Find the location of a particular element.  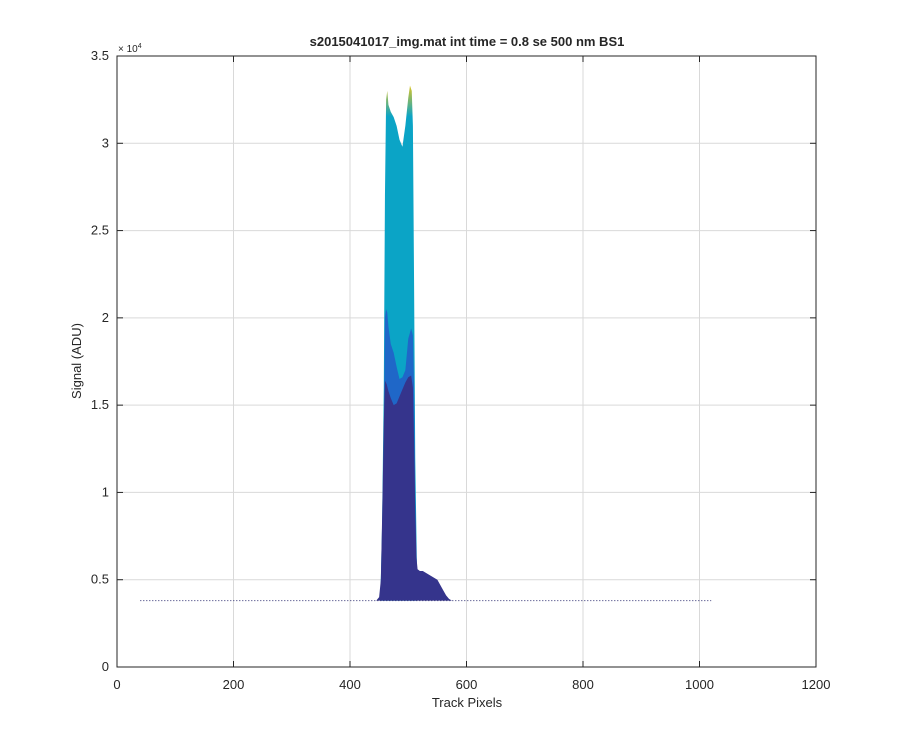

x-tick-label: 1200 is located at coordinates (816, 684).